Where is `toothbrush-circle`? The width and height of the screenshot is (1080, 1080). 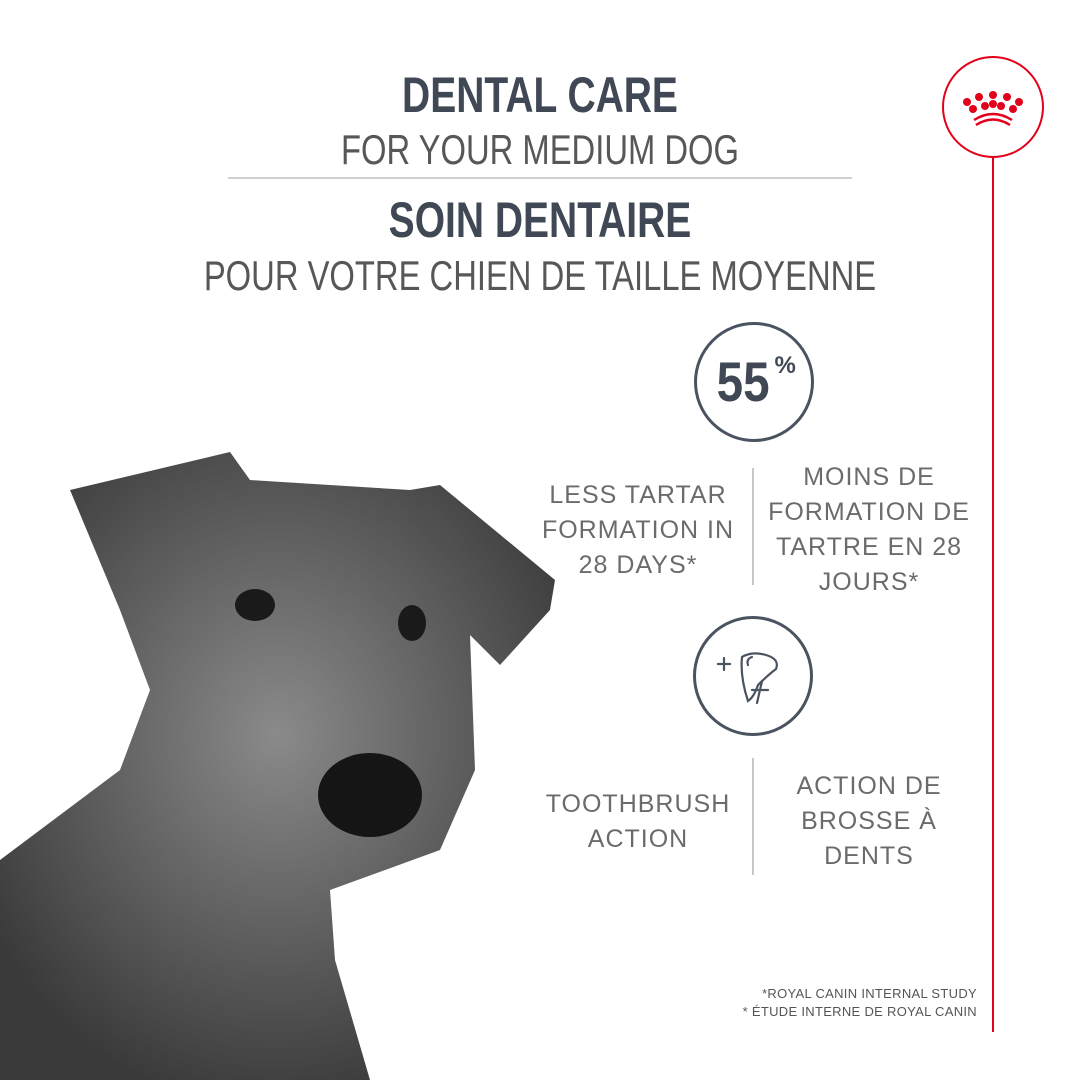 toothbrush-circle is located at coordinates (753, 676).